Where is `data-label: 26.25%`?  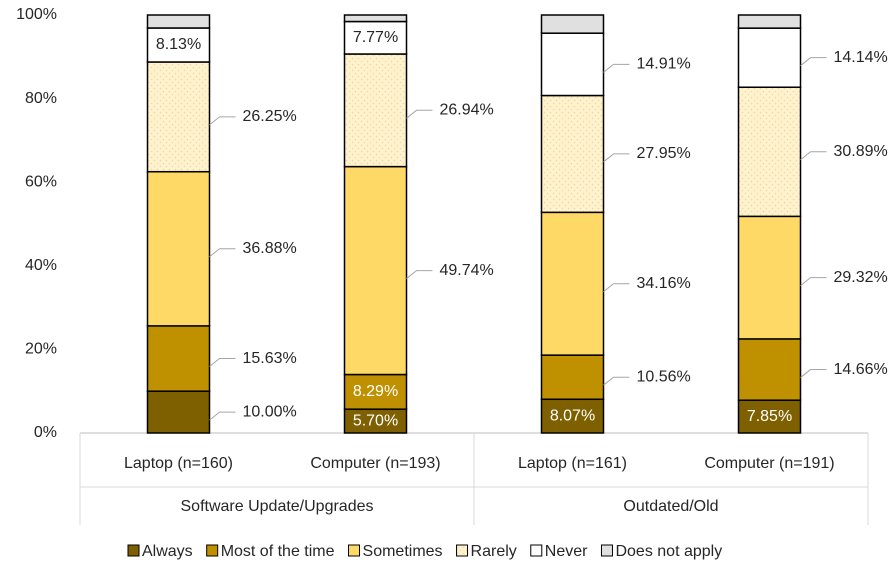
data-label: 26.25% is located at coordinates (270, 116).